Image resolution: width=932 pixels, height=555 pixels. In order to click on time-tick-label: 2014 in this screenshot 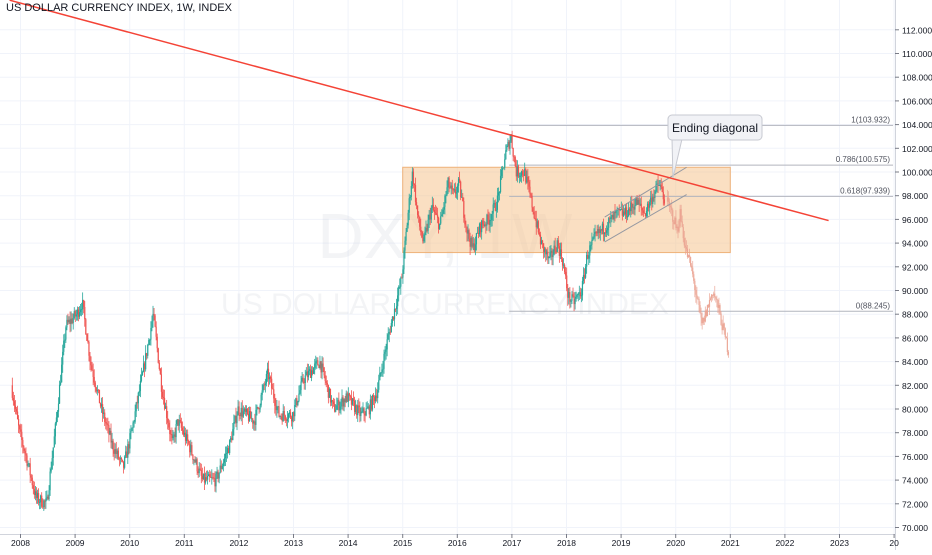, I will do `click(348, 543)`.